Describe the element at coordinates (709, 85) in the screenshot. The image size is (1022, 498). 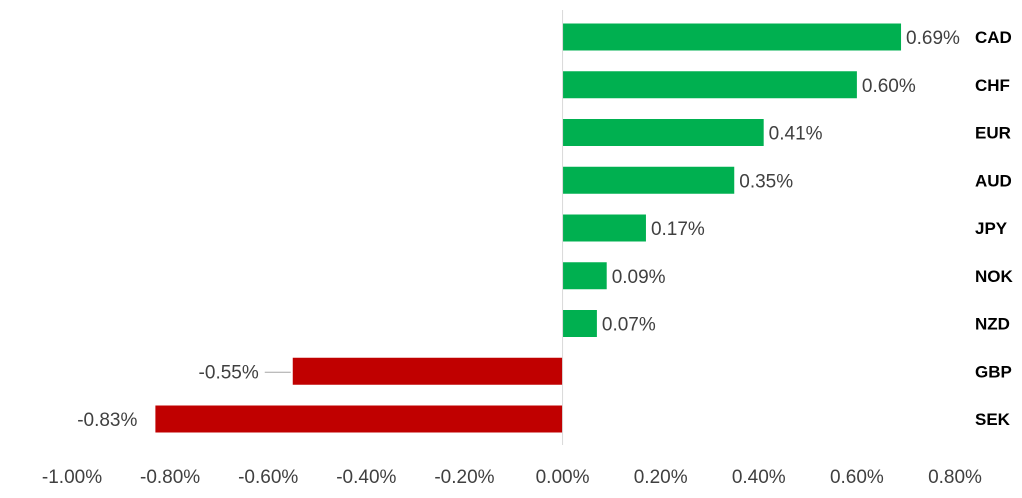
I see `bar-chf` at that location.